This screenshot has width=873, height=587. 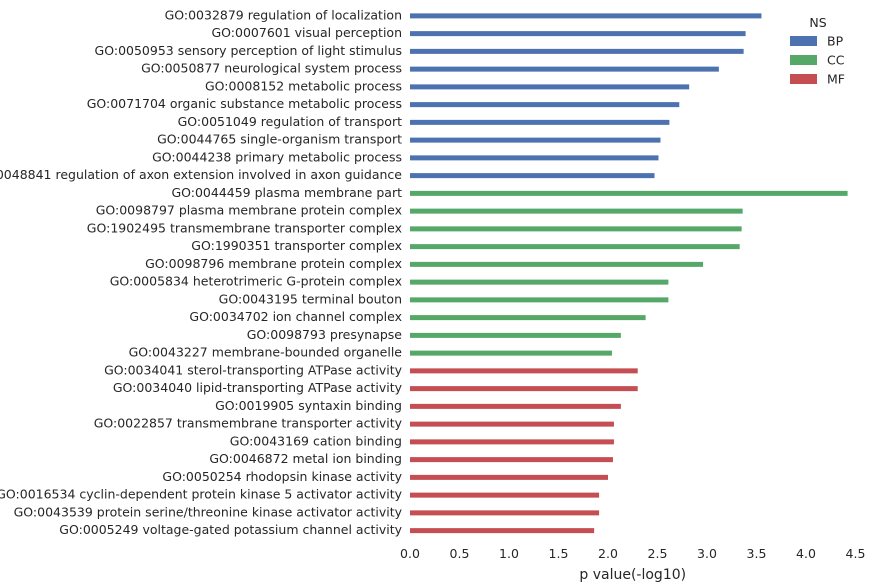 What do you see at coordinates (325, 334) in the screenshot?
I see `category-label: GO:0098793 presynapse` at bounding box center [325, 334].